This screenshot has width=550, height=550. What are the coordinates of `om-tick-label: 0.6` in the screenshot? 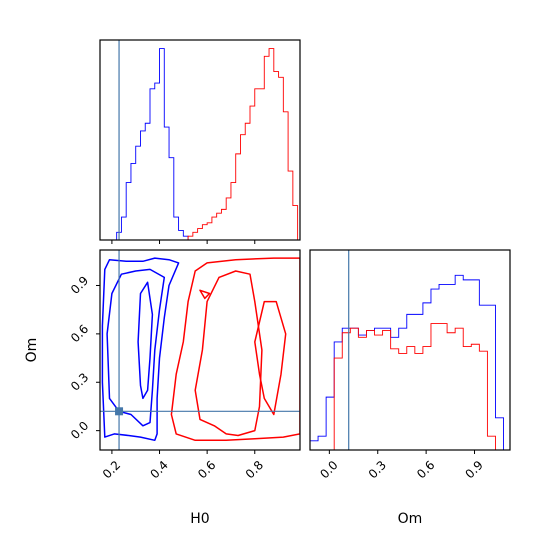 It's located at (79, 333).